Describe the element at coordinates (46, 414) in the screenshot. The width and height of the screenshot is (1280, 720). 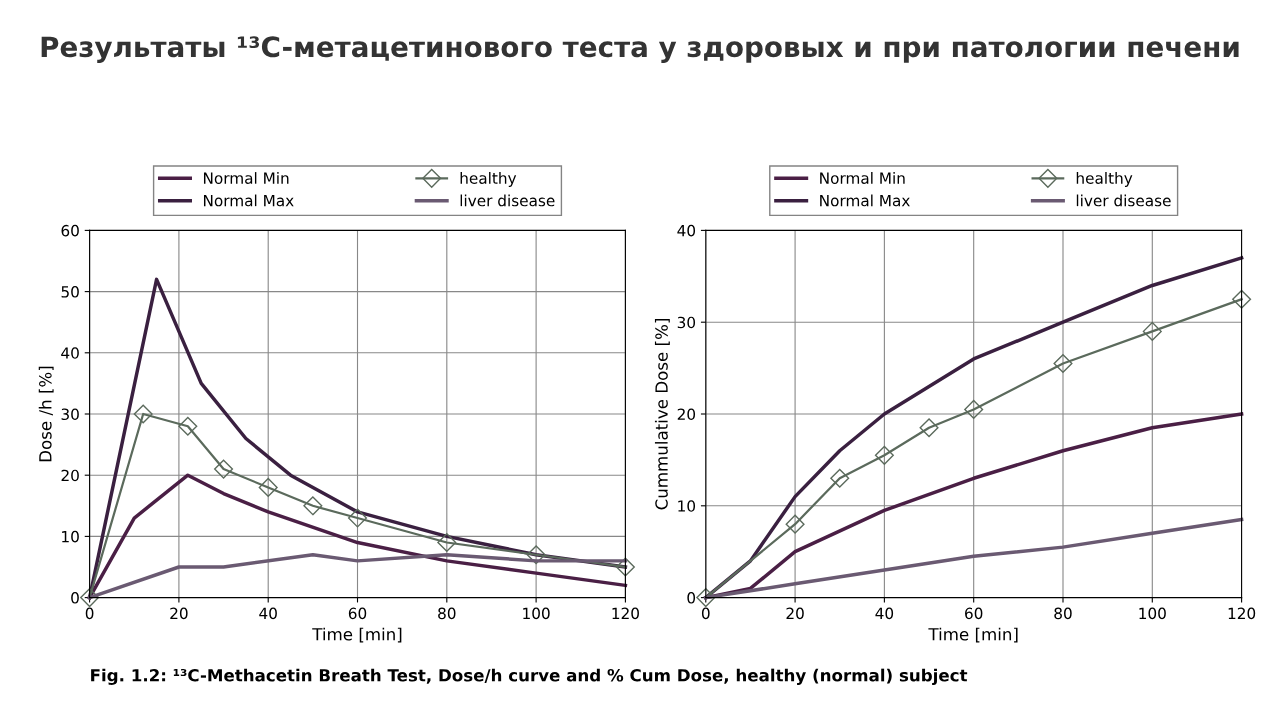
I see `y-axis-title: Dose /h [%]` at that location.